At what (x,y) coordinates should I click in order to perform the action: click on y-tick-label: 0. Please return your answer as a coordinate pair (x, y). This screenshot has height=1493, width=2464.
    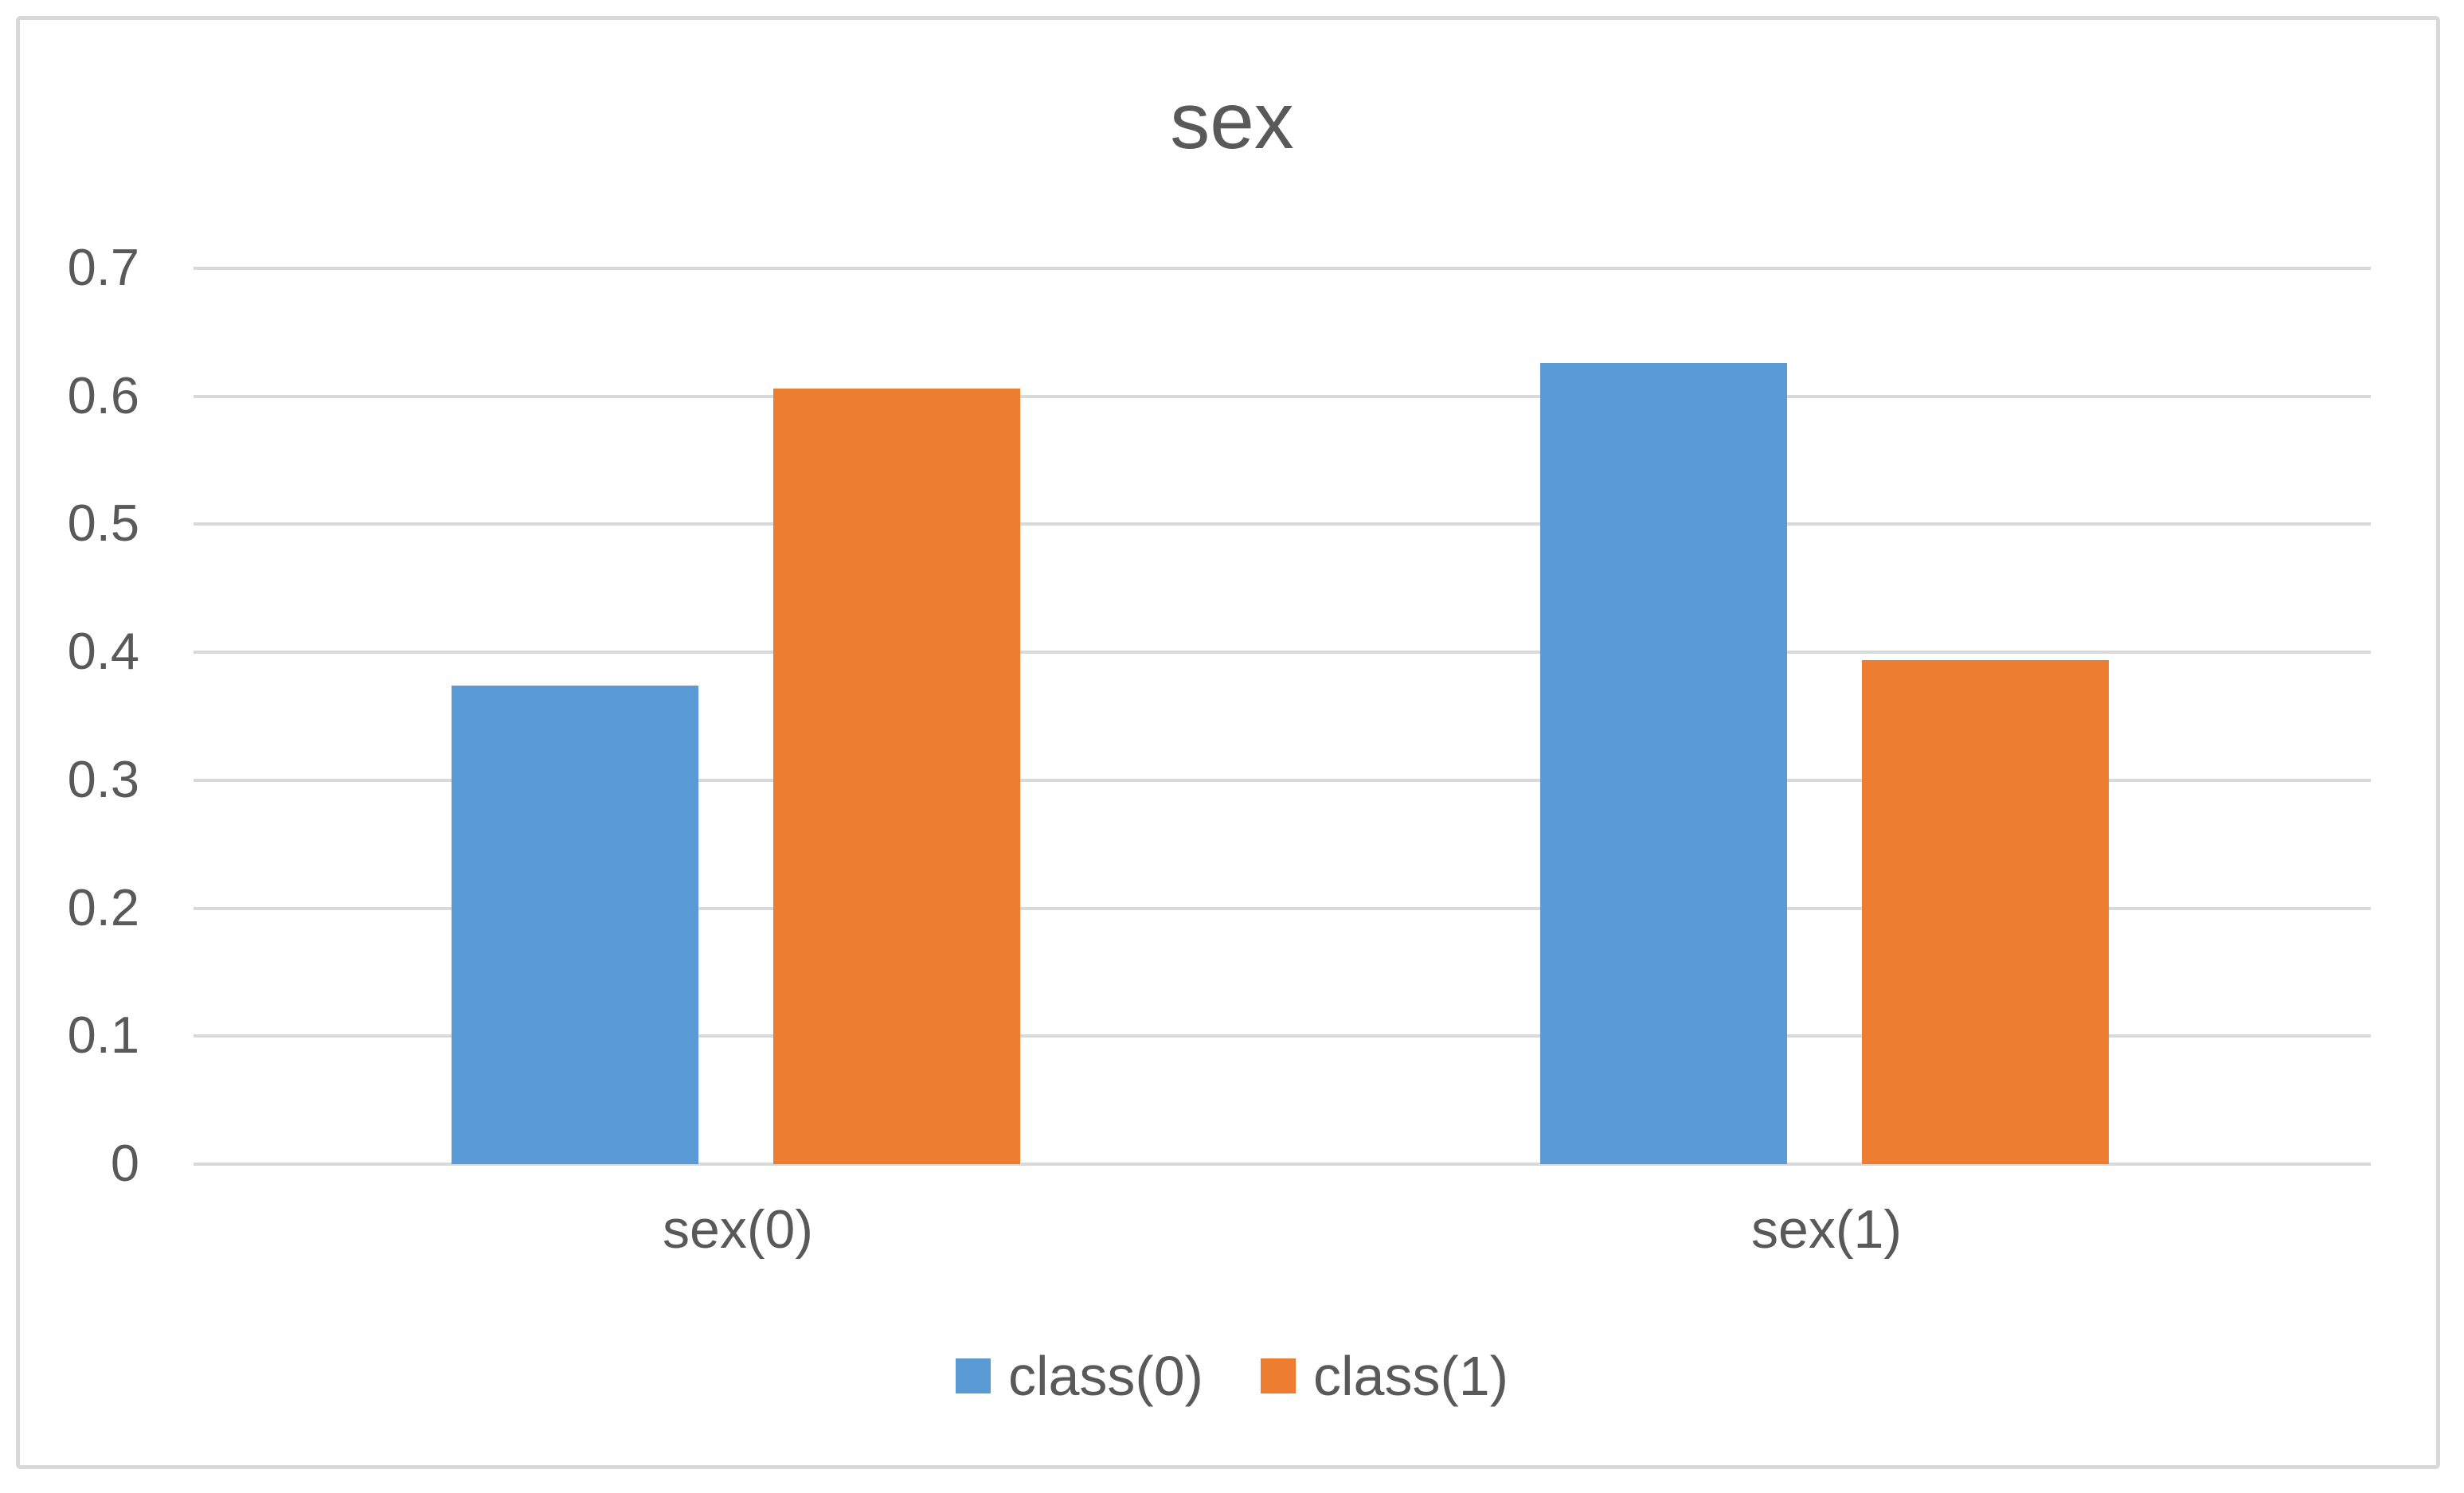
    Looking at the image, I should click on (124, 1163).